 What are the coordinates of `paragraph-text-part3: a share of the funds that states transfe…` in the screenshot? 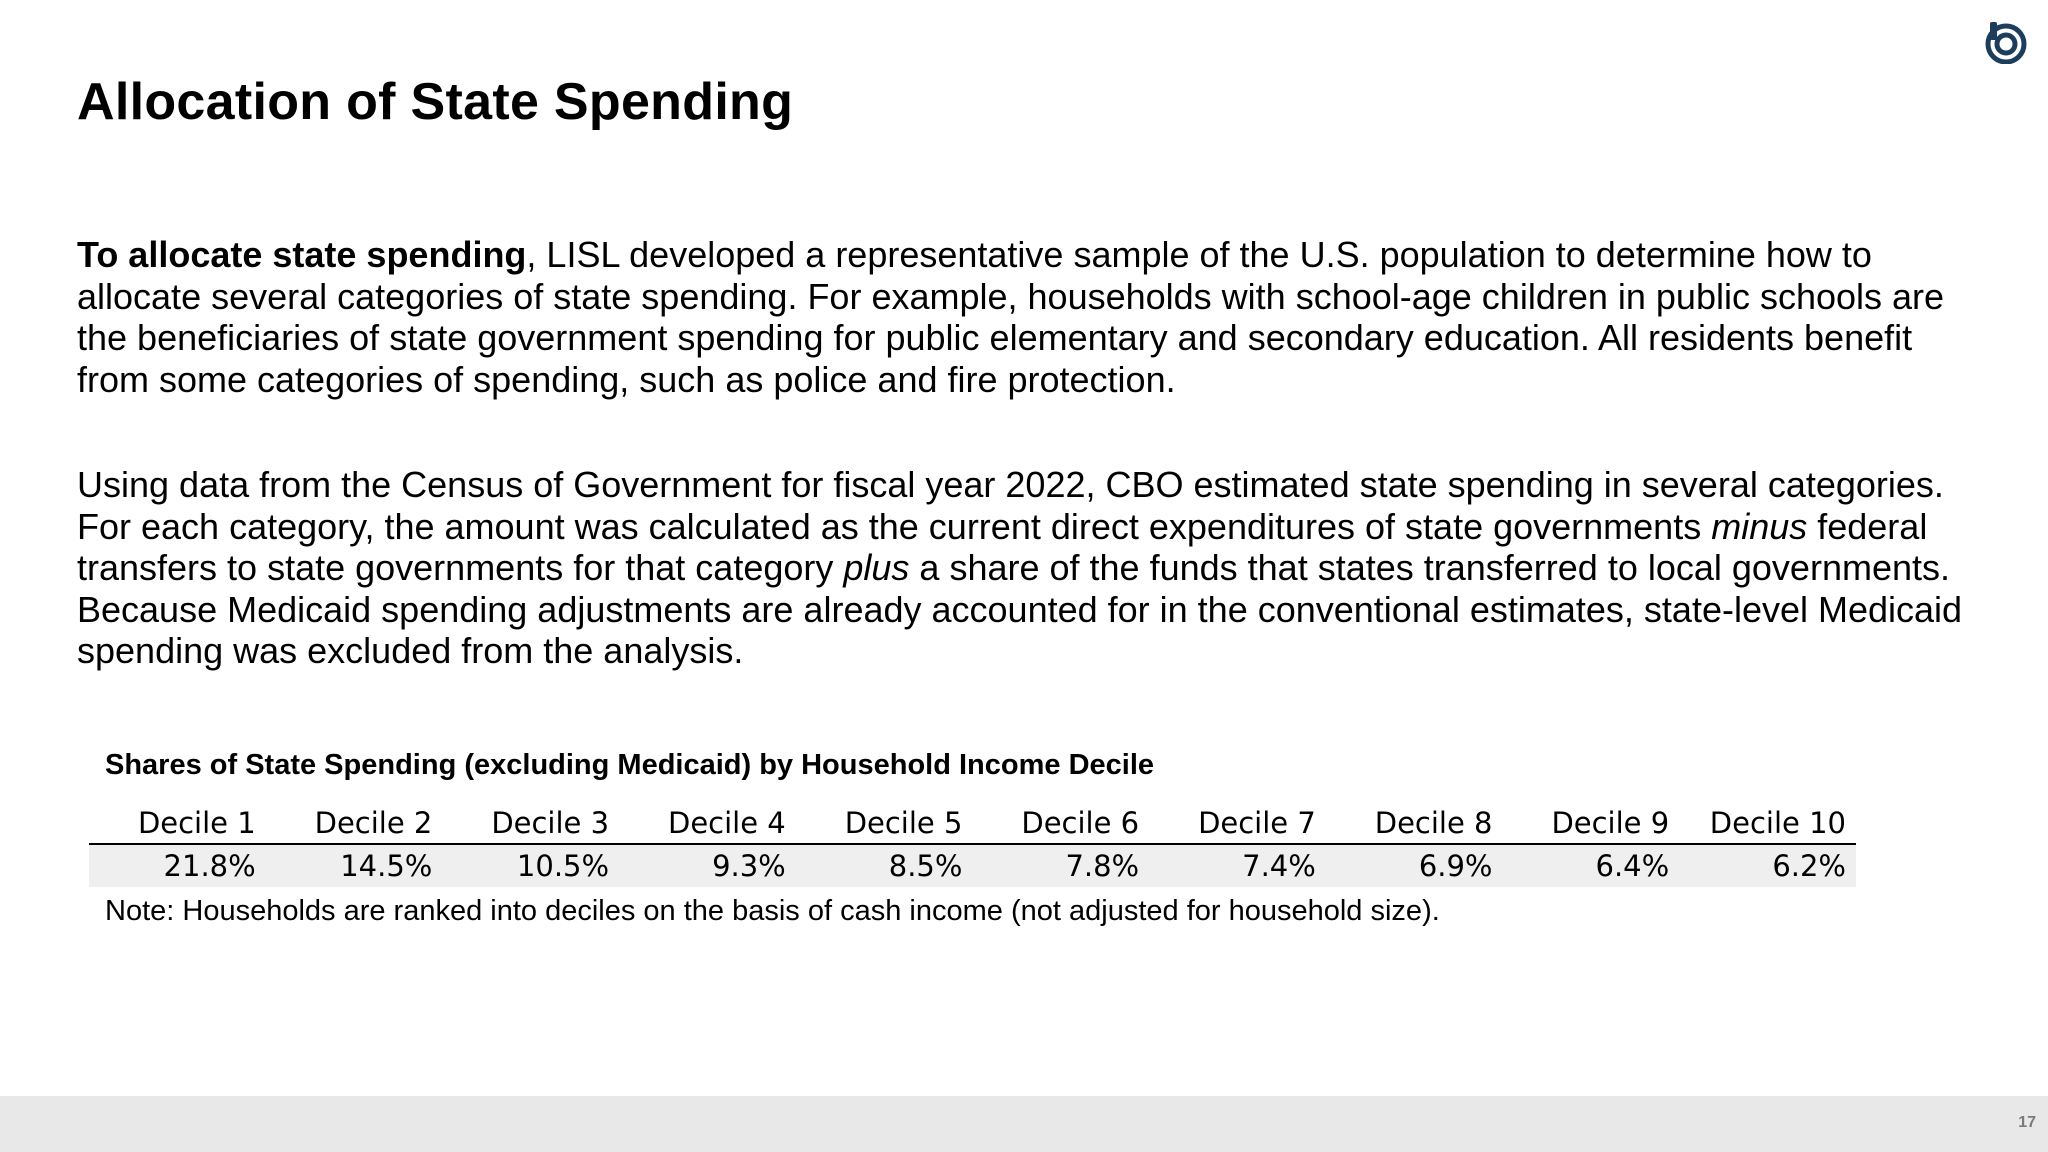 It's located at (1020, 609).